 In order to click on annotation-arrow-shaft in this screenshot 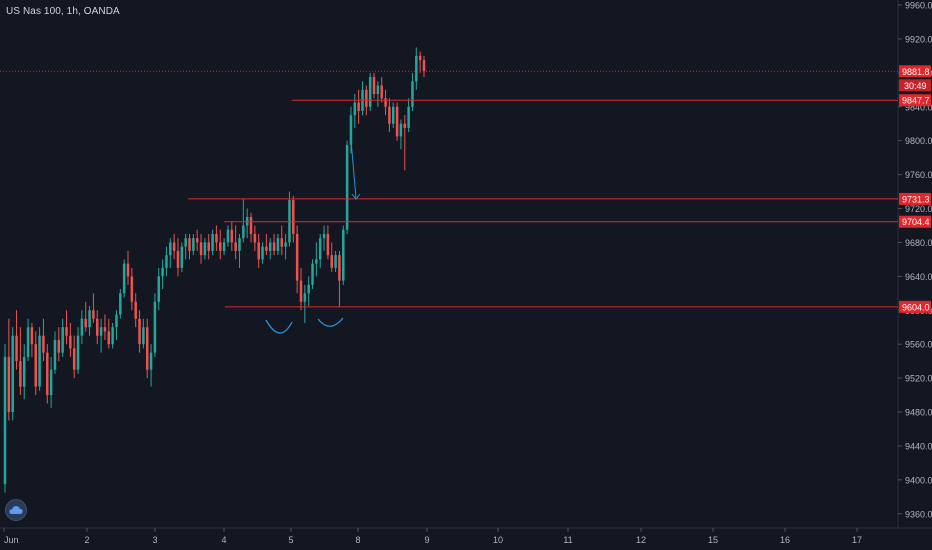, I will do `click(353, 169)`.